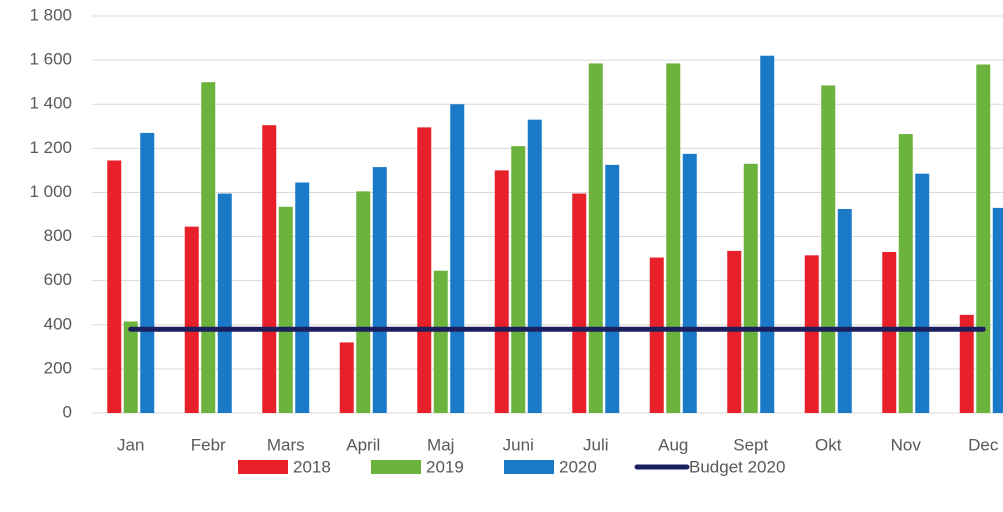 The height and width of the screenshot is (512, 1003). What do you see at coordinates (737, 466) in the screenshot?
I see `legend-label: Budget 2020` at bounding box center [737, 466].